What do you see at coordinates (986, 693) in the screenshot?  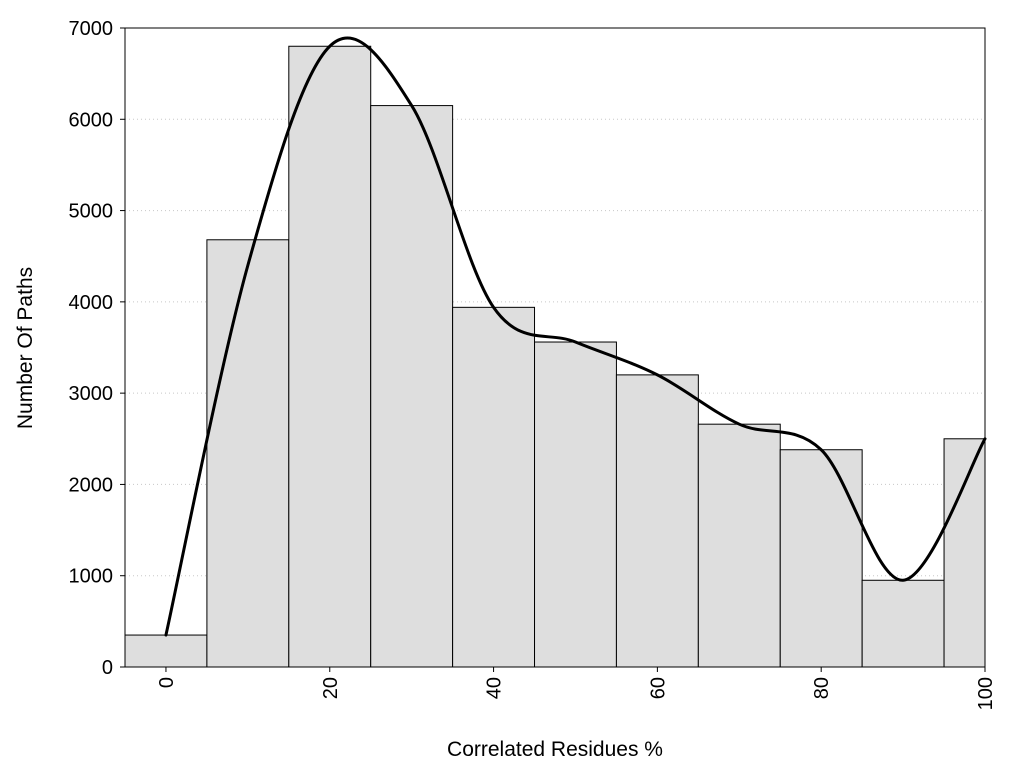 I see `x-tick-label: 100` at bounding box center [986, 693].